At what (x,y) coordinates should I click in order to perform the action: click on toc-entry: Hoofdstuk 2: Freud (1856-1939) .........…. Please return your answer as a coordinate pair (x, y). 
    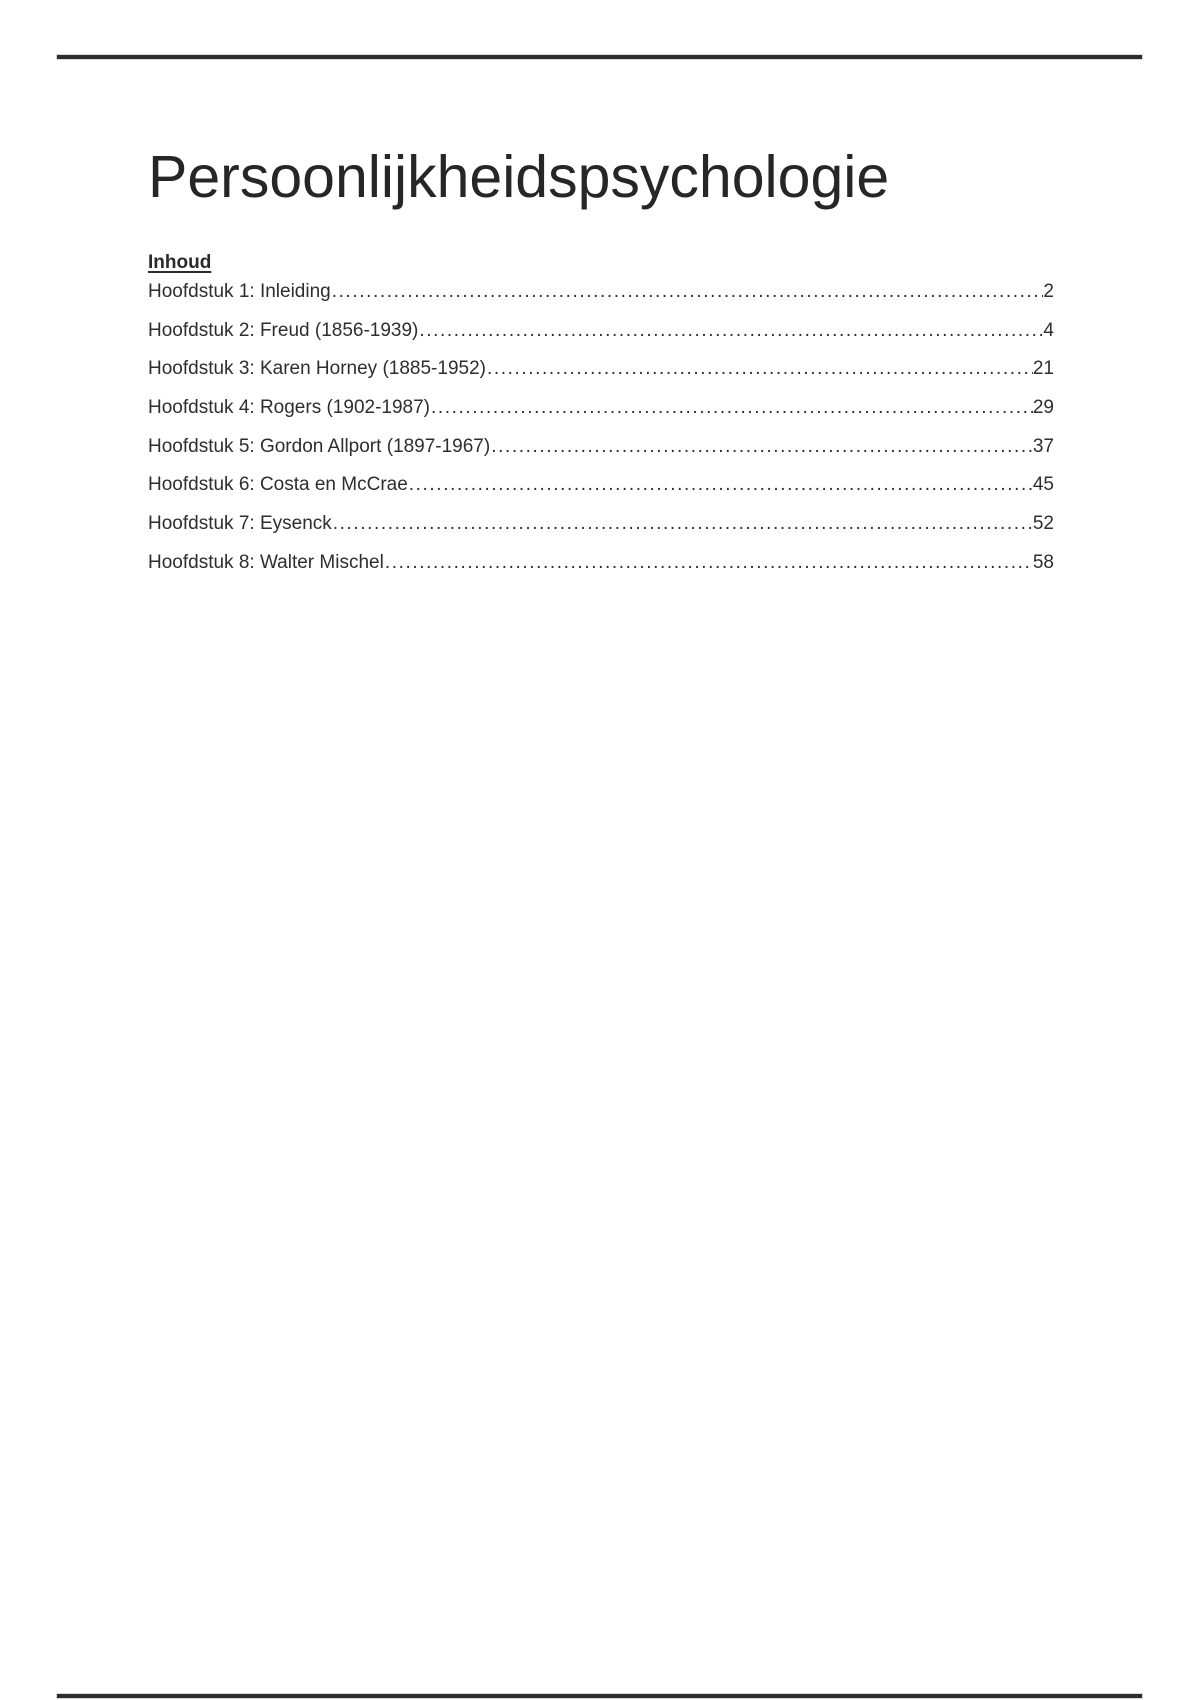
    Looking at the image, I should click on (601, 330).